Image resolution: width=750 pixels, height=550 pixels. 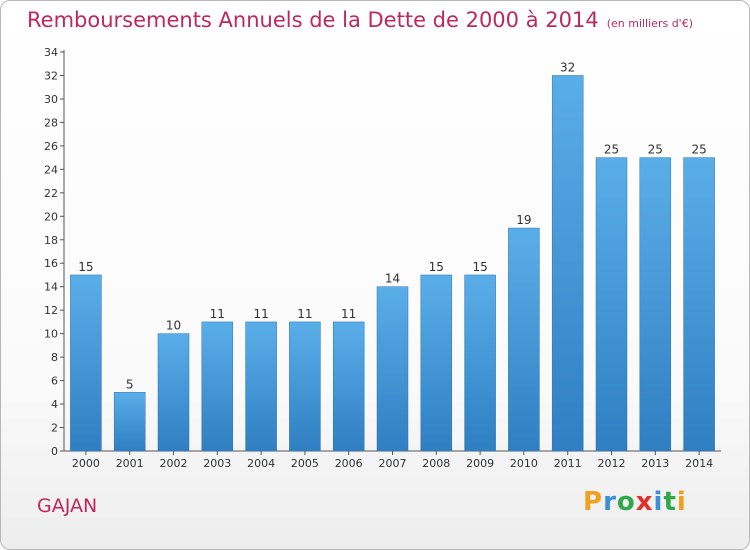 I want to click on x-tick-label: 2002, so click(x=174, y=463).